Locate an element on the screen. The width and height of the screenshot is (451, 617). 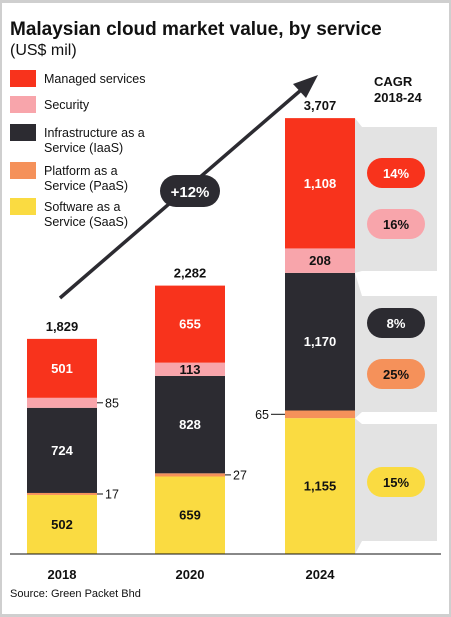
total-label-2018: 1,829 is located at coordinates (62, 326).